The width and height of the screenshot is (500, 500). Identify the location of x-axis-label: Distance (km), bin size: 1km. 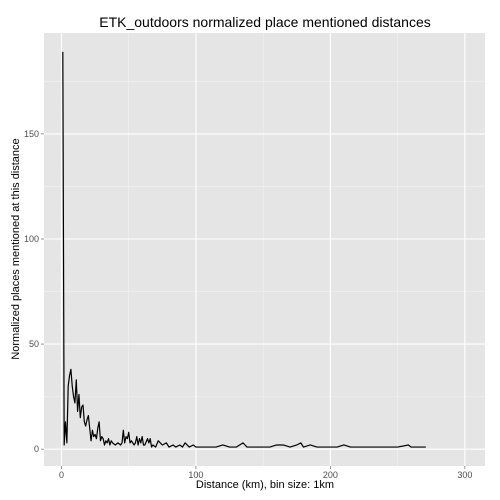
(265, 485).